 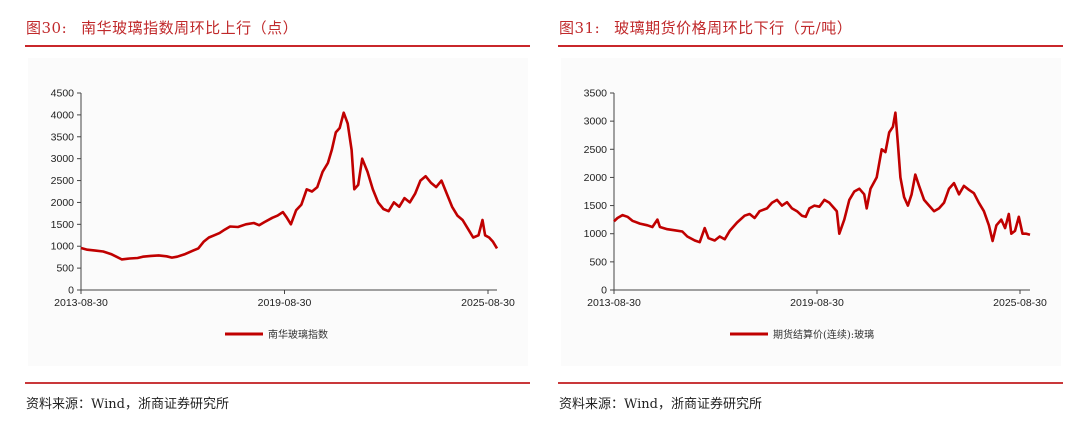 I want to click on figure-30-title: 图30: 南华玻璃指数周环比上行（点）, so click(x=162, y=27).